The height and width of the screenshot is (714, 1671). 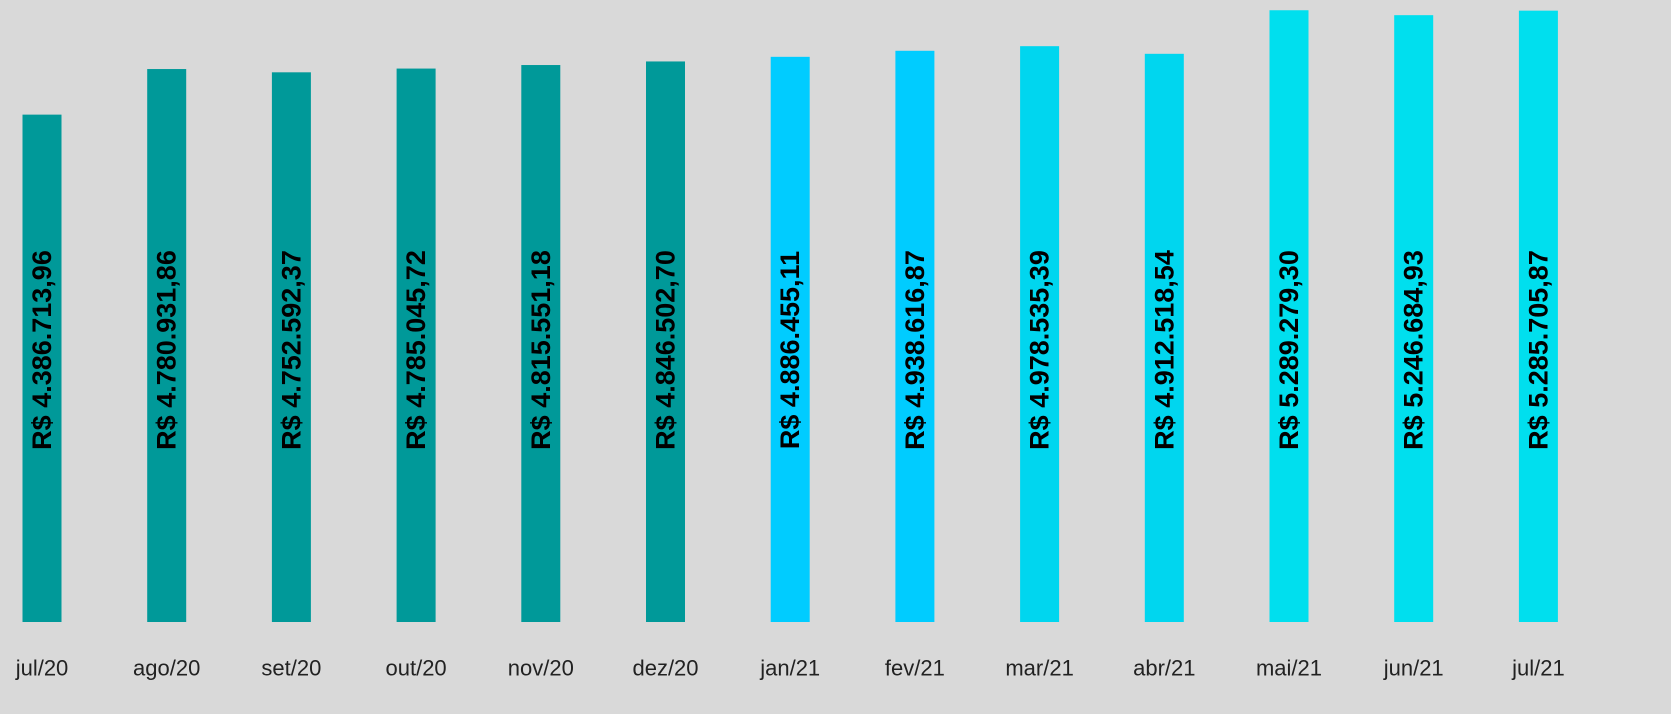 What do you see at coordinates (1289, 350) in the screenshot?
I see `data-label-mai-21: R$ 5.289.279,30` at bounding box center [1289, 350].